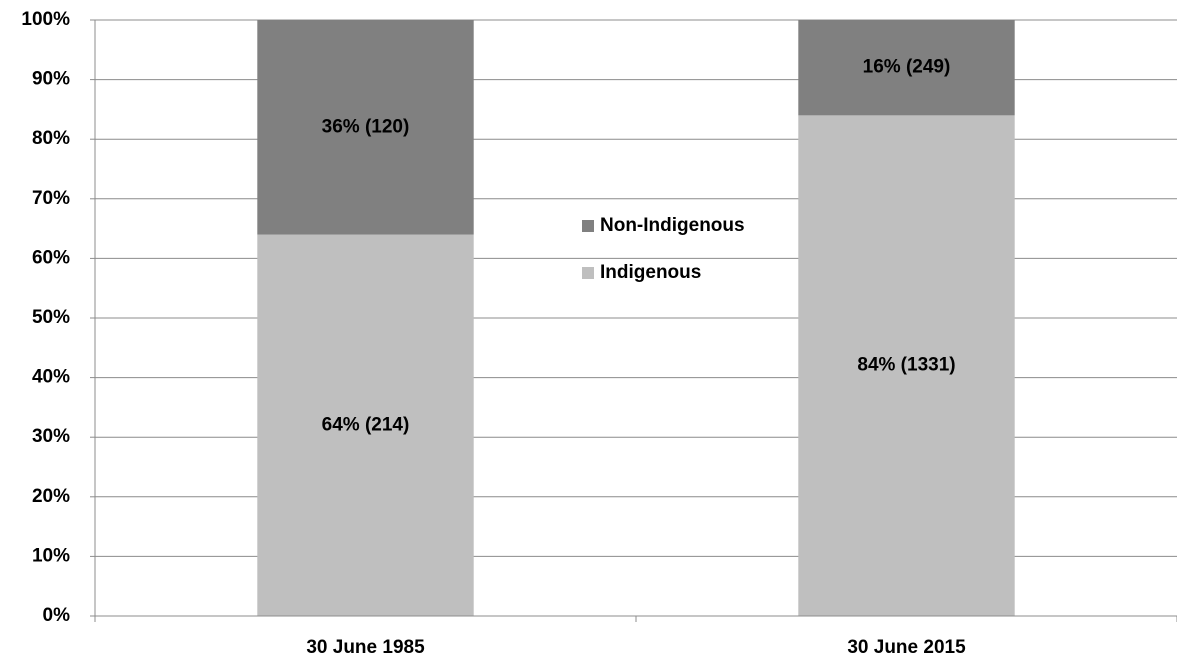 This screenshot has width=1177, height=664. What do you see at coordinates (51, 79) in the screenshot?
I see `y-tick-label: 90%` at bounding box center [51, 79].